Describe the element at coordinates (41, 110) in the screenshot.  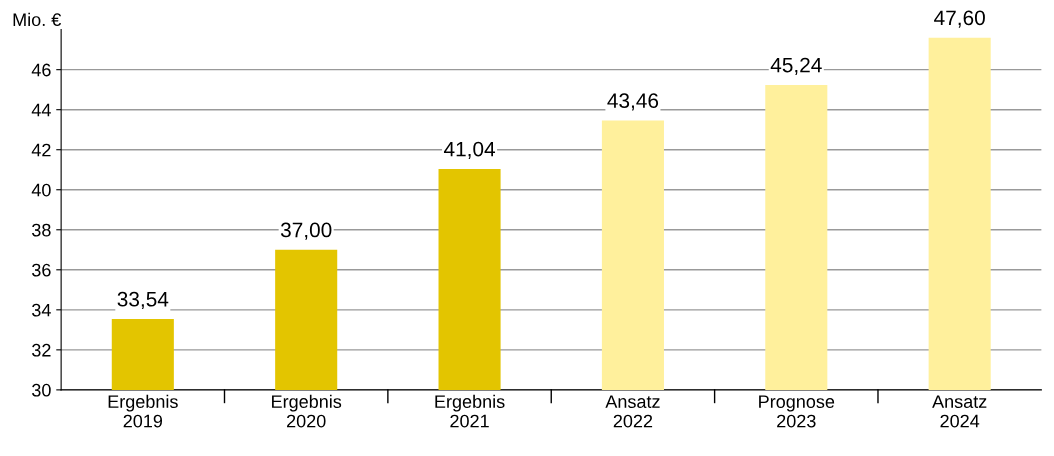
I see `y-tick-label: 44` at that location.